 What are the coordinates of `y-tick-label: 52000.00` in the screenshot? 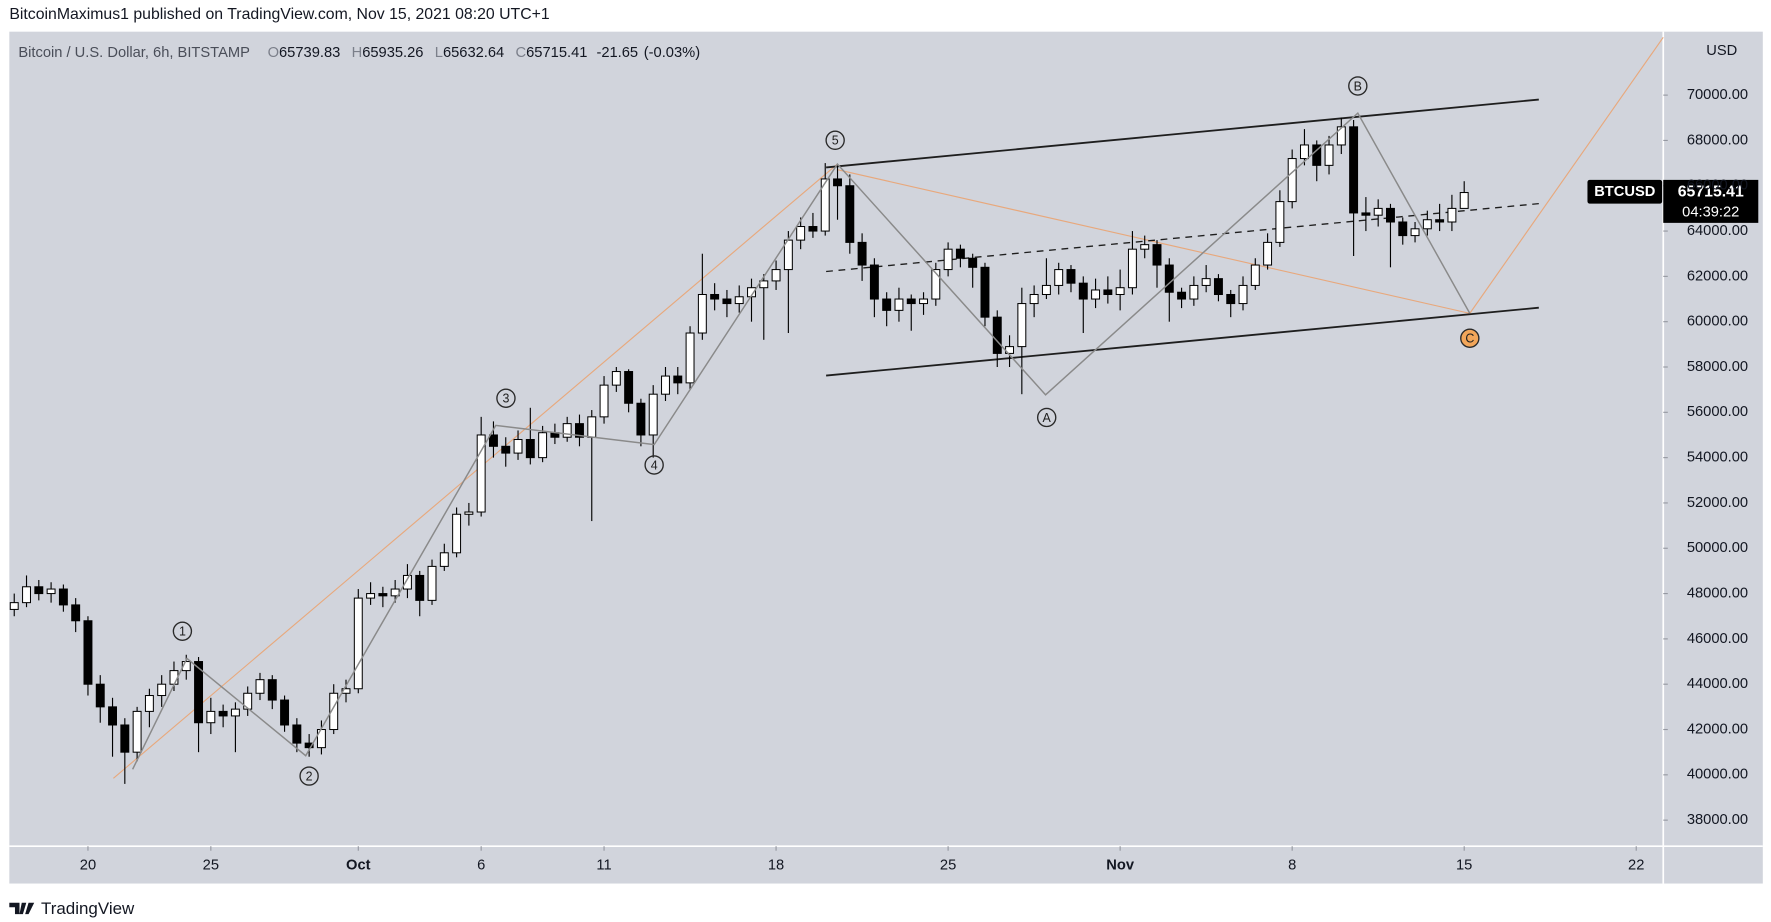 It's located at (1717, 503).